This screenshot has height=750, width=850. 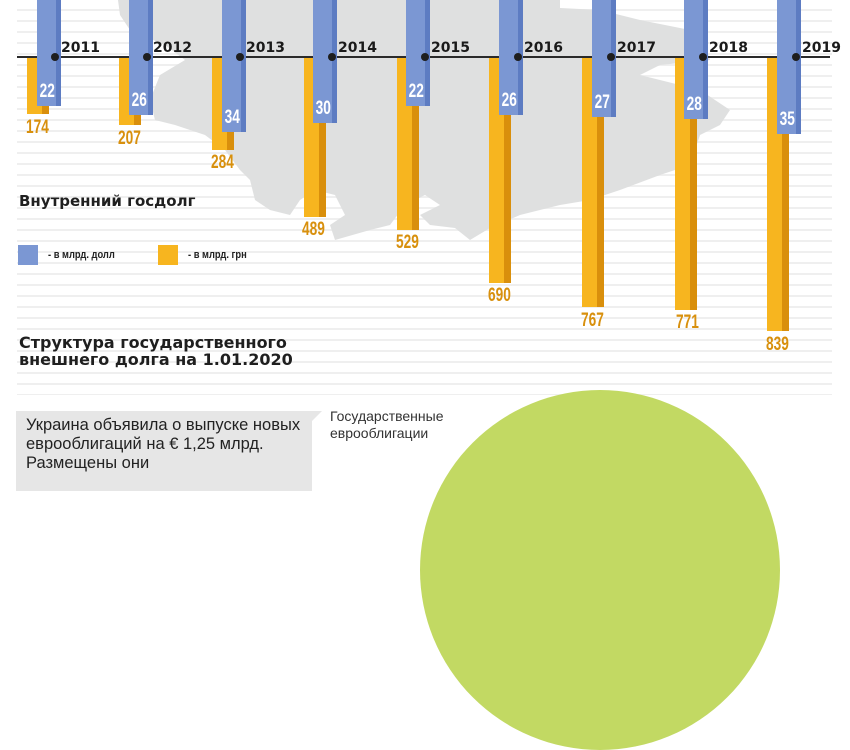 I want to click on usd-value-2011: 22, so click(x=47, y=91).